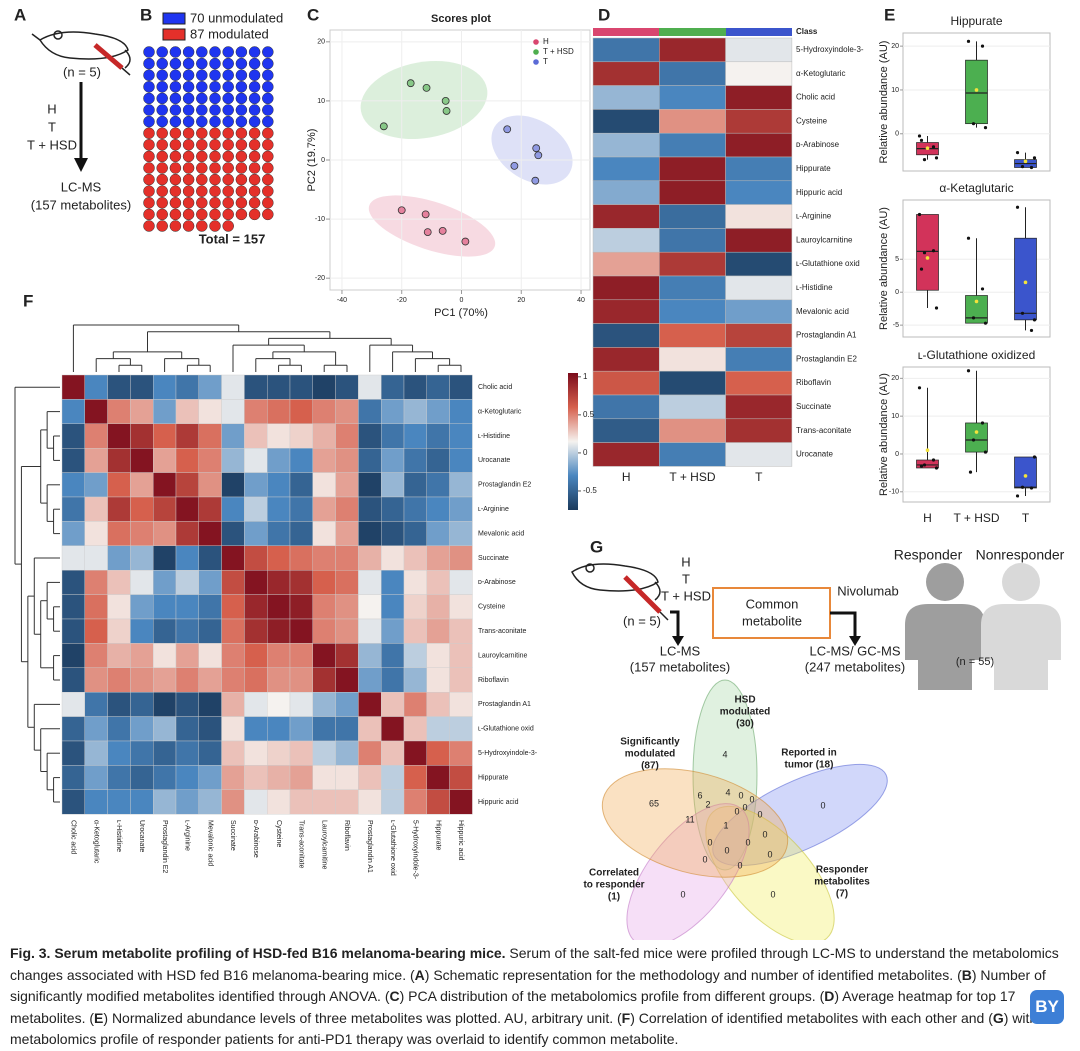  Describe the element at coordinates (504, 704) in the screenshot. I see `row-label: Prostaglandin A1` at that location.